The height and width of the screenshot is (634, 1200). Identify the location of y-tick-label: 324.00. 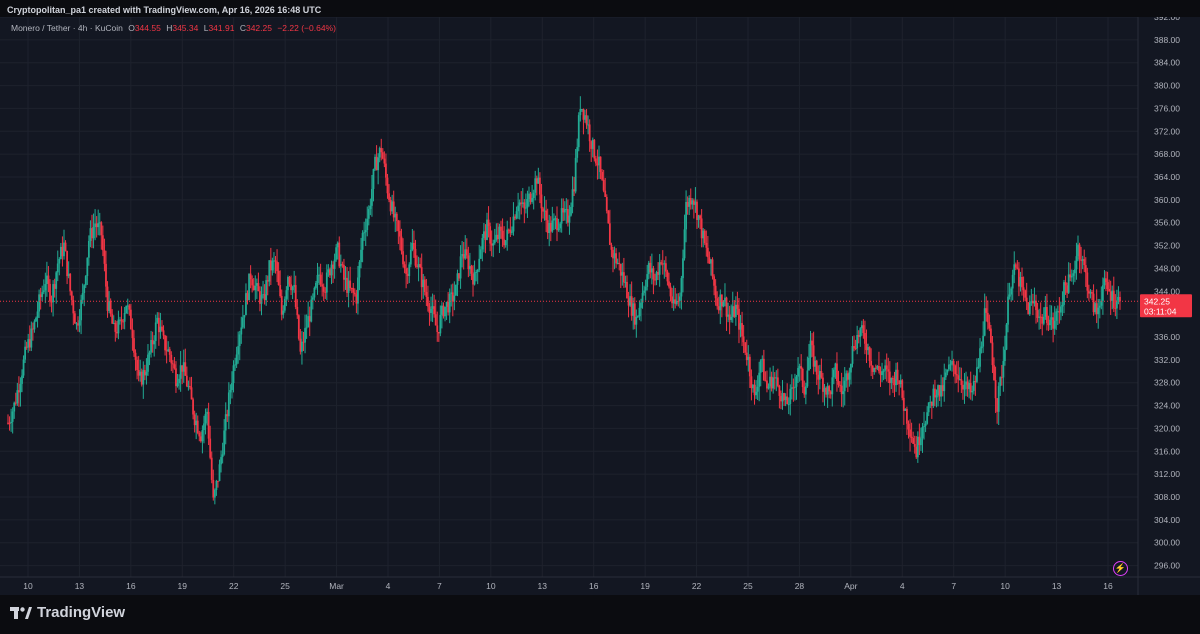
(1167, 406).